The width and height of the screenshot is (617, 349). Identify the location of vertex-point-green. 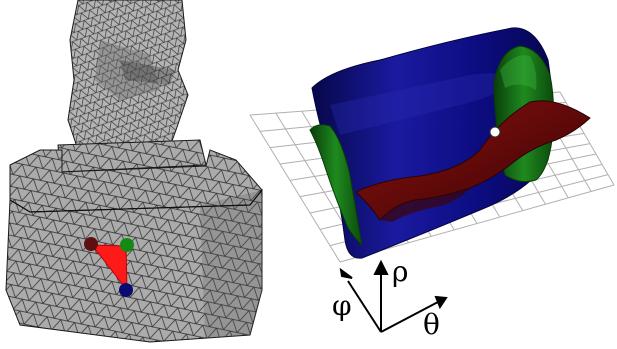
(127, 245).